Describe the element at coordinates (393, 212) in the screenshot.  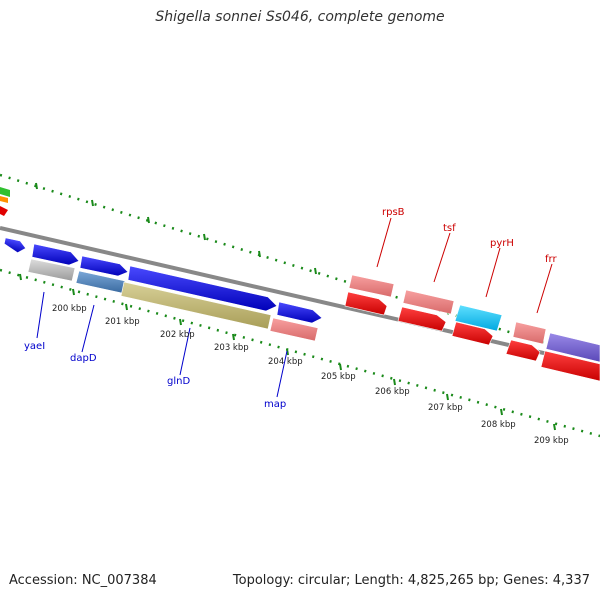
I see `gene-label-rpsb: rpsB` at that location.